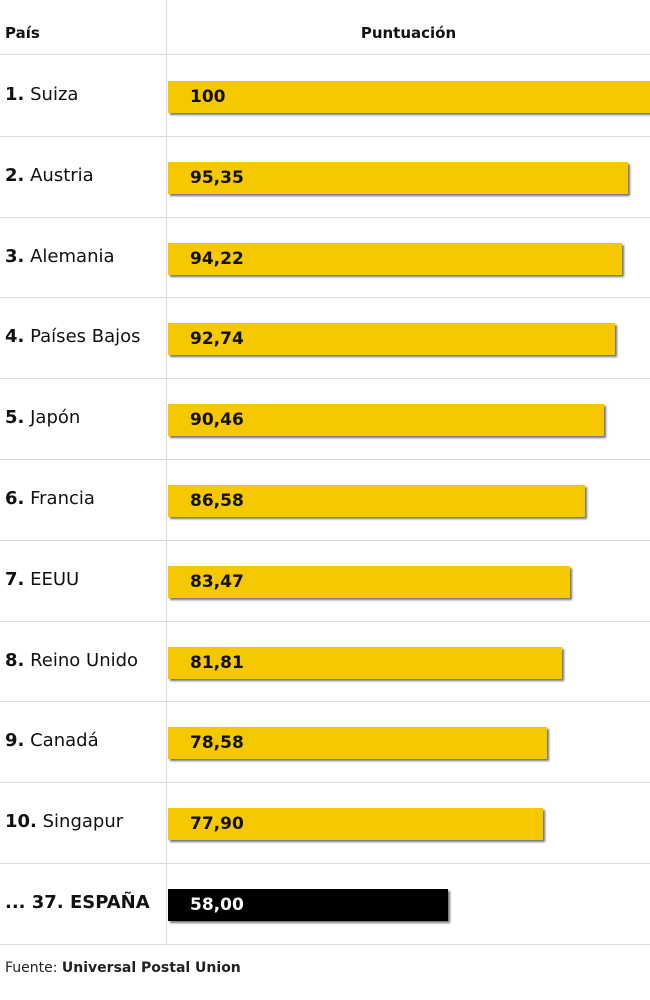 Image resolution: width=650 pixels, height=1000 pixels. What do you see at coordinates (217, 743) in the screenshot?
I see `bar-value-label: 78,58` at bounding box center [217, 743].